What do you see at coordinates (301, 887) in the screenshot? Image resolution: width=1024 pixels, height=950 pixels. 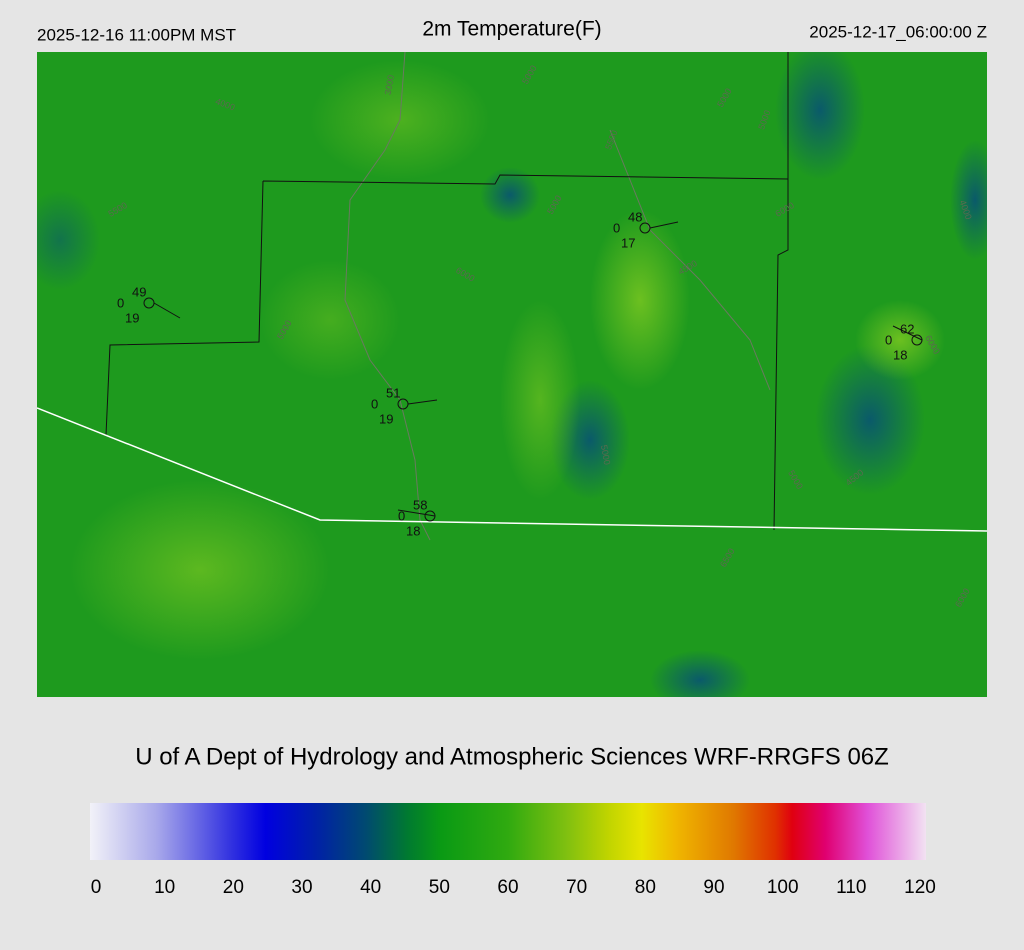 I see `colorbar-tick-label: 30` at bounding box center [301, 887].